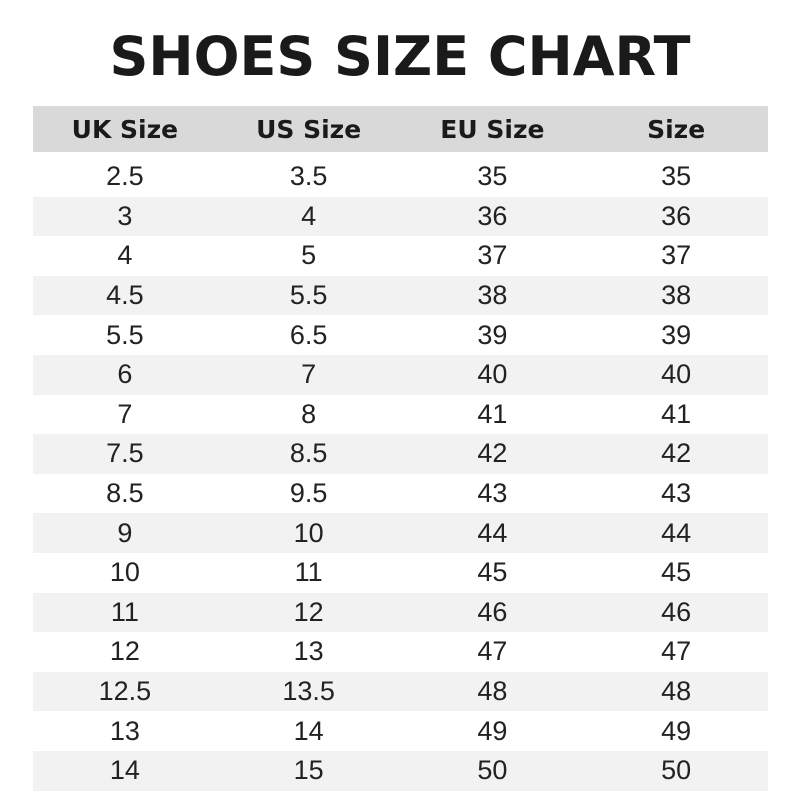 The width and height of the screenshot is (800, 800). Describe the element at coordinates (309, 215) in the screenshot. I see `cell-us-size: 4` at that location.